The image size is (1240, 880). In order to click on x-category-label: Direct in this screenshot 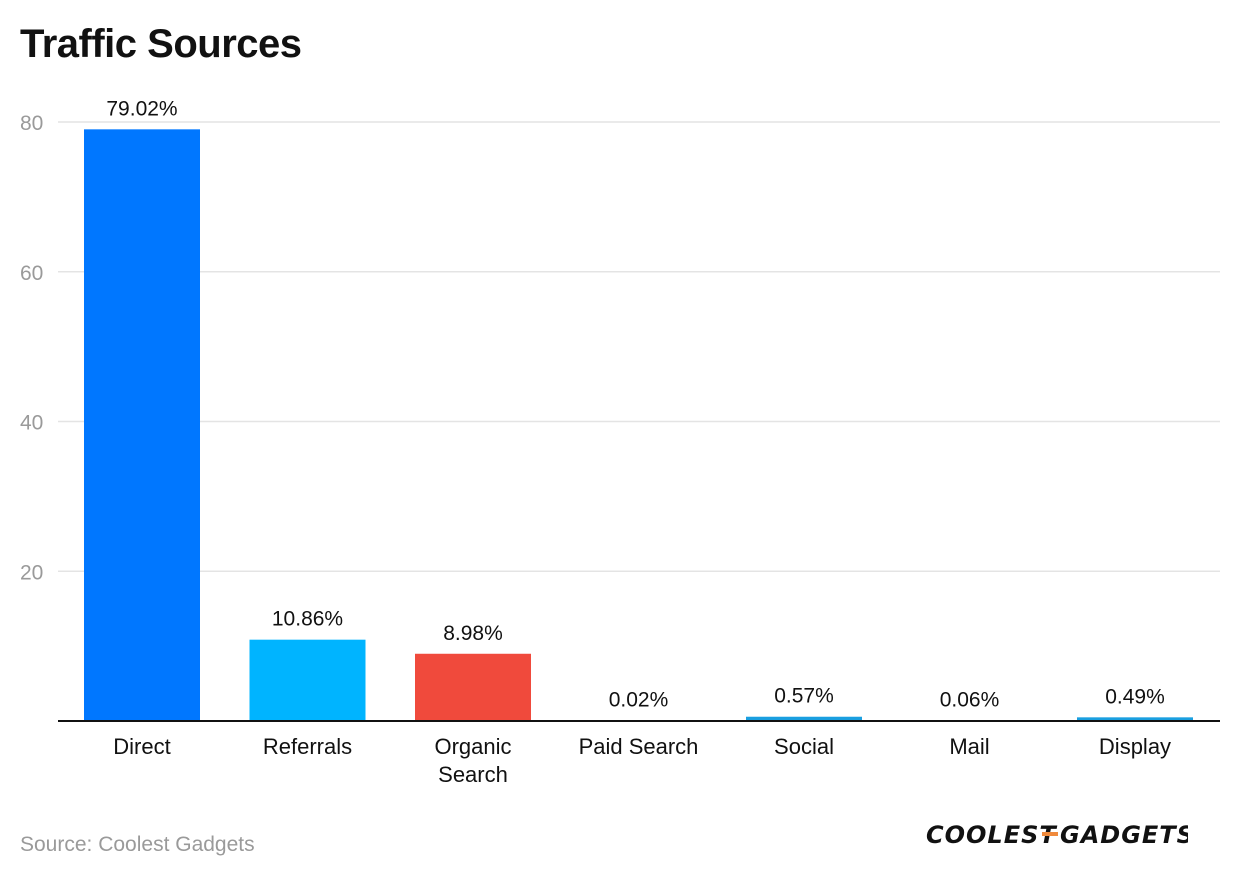, I will do `click(141, 746)`.